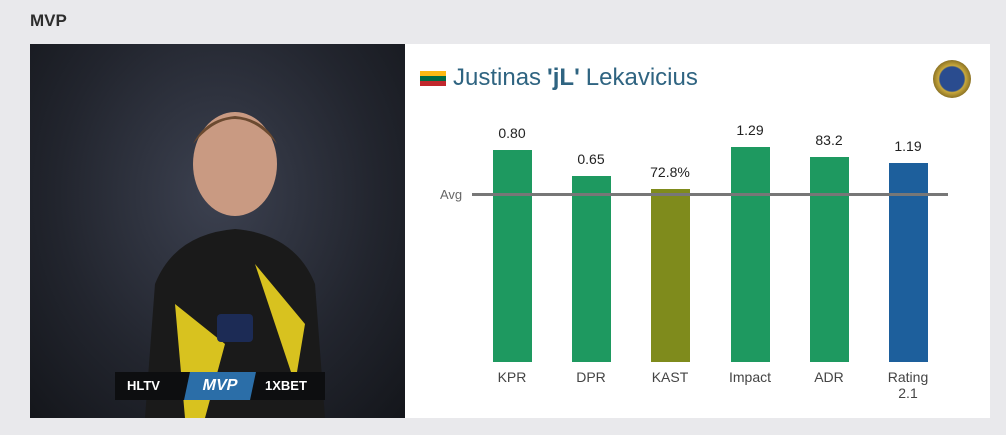  I want to click on value-label: 1.19, so click(908, 146).